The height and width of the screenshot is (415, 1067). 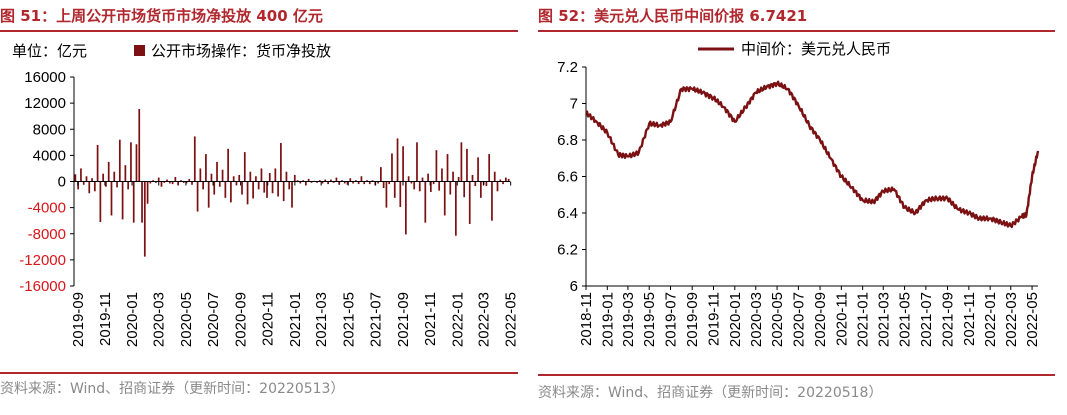 I want to click on left-source-note: 资料来源：Wind、招商证券（更新时间：20220513）, so click(x=172, y=389).